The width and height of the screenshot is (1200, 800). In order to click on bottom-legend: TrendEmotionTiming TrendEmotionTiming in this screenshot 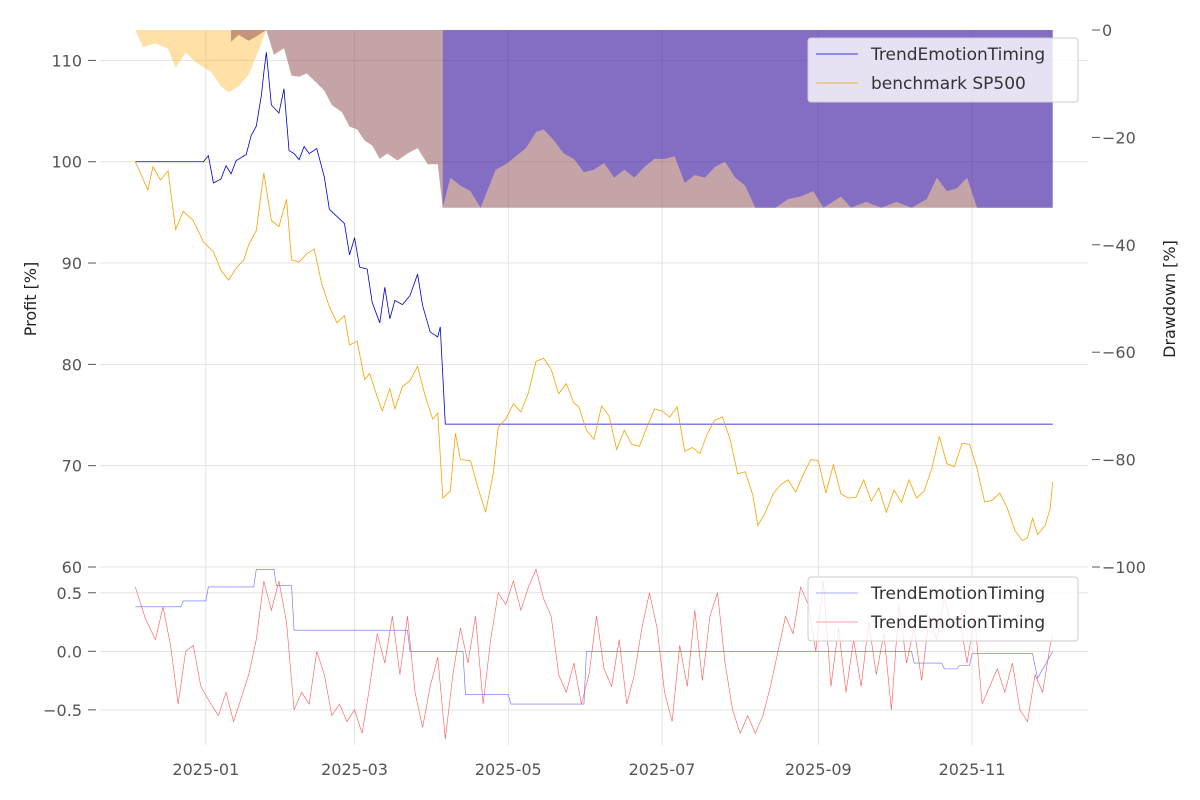, I will do `click(943, 609)`.